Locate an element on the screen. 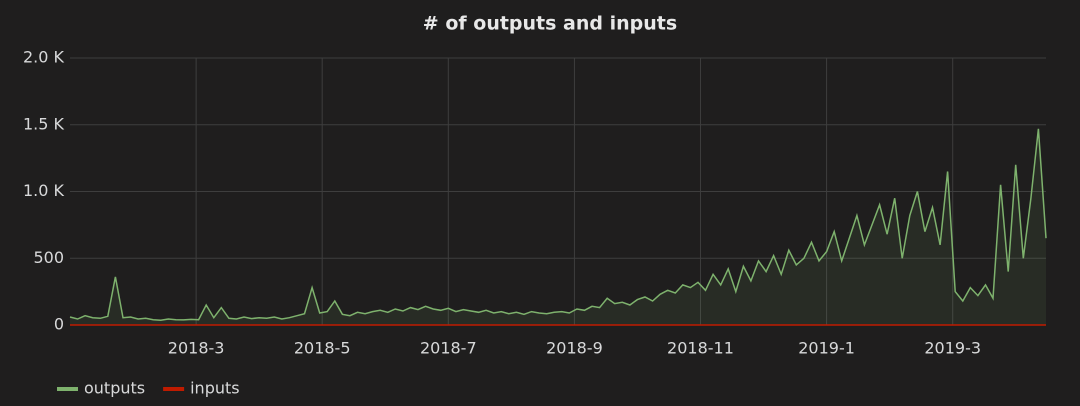 The width and height of the screenshot is (1080, 406). x-tick-label: 2018-7 is located at coordinates (448, 348).